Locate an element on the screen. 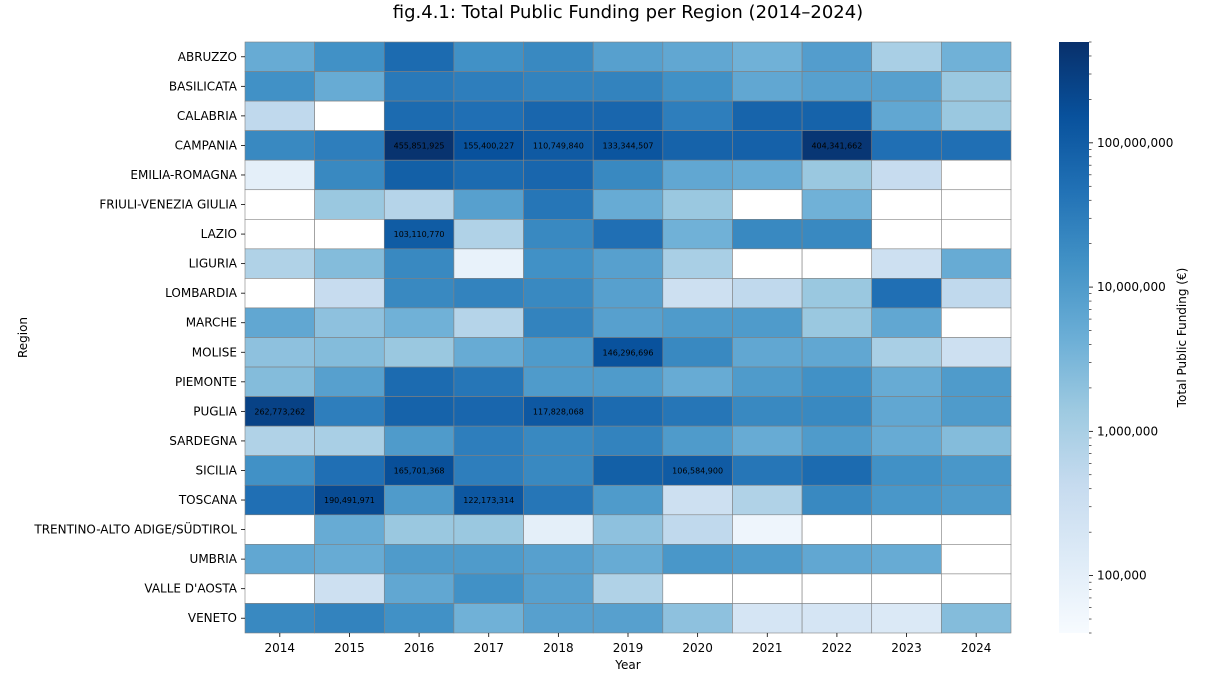  y-tick-label: BASILICATA is located at coordinates (203, 86).